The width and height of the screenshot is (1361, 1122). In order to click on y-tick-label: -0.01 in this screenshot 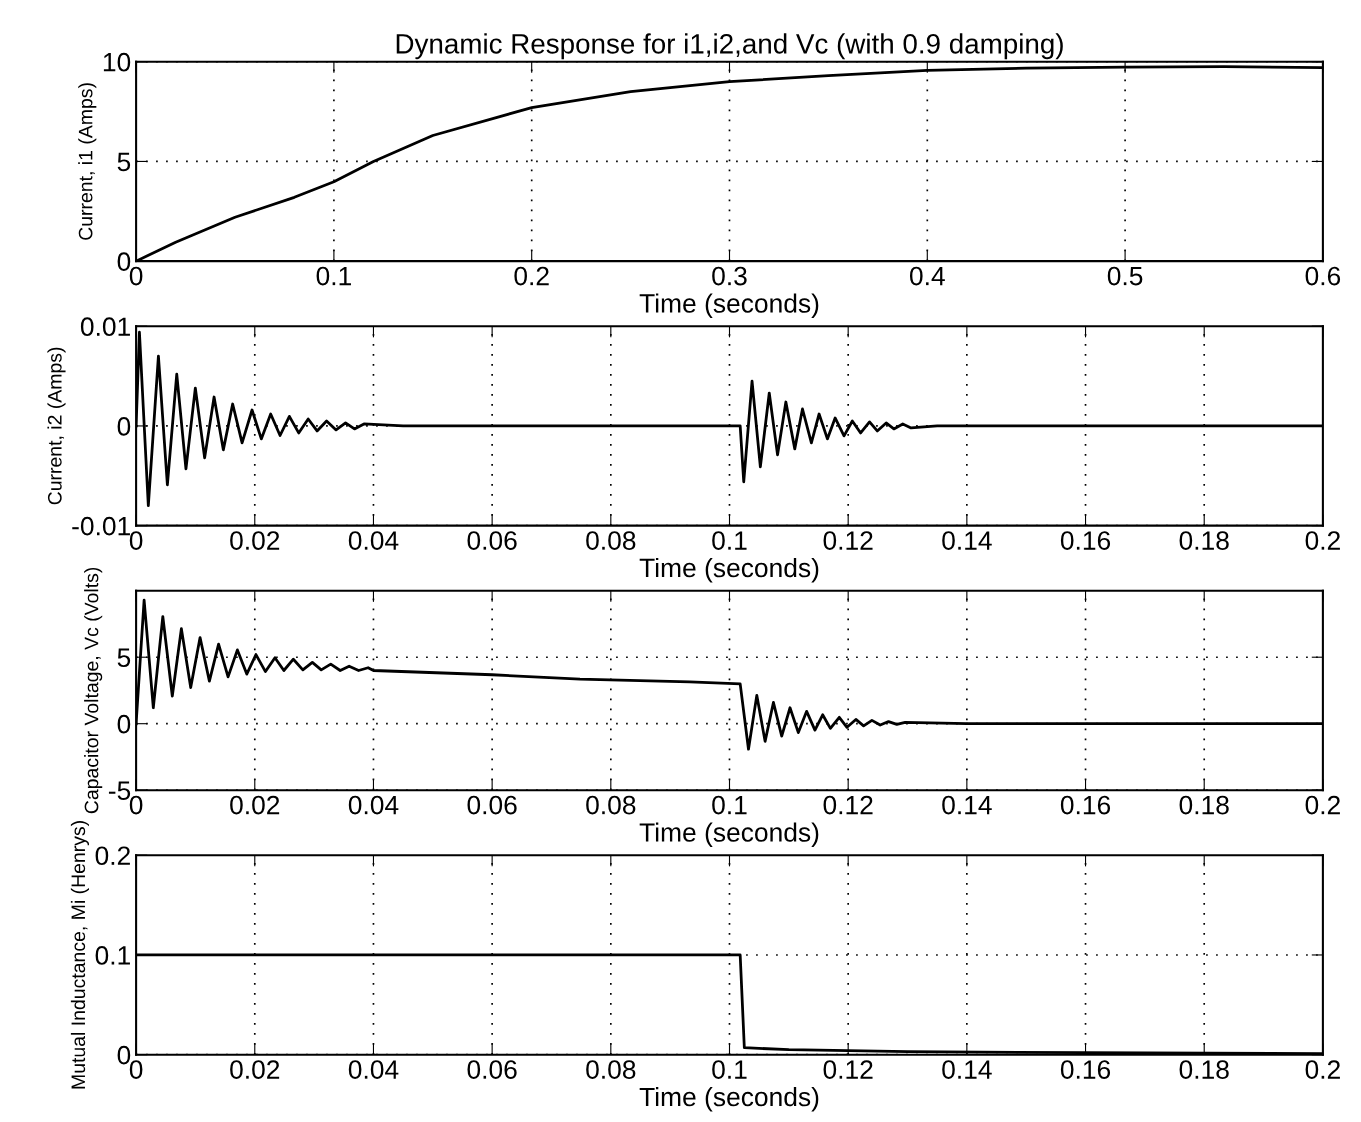, I will do `click(101, 526)`.